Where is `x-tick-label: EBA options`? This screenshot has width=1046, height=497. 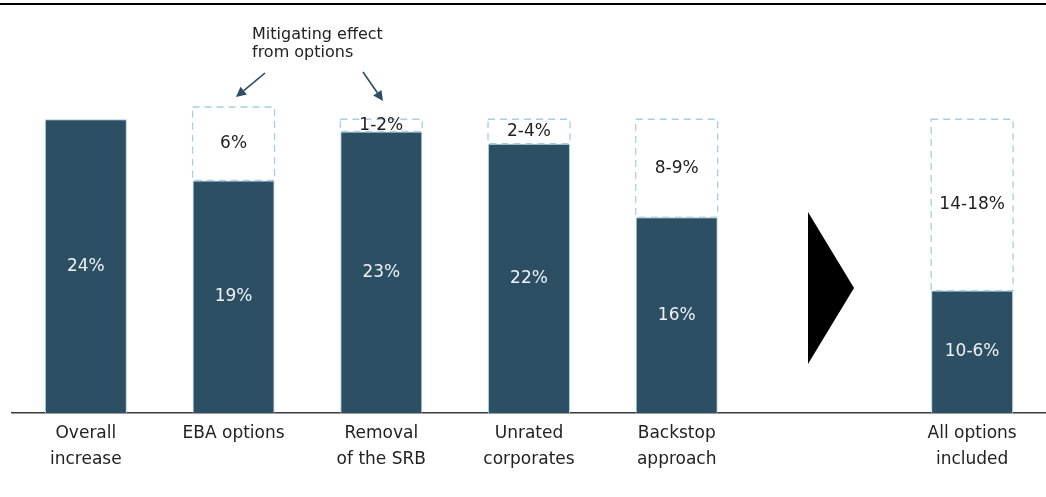 x-tick-label: EBA options is located at coordinates (233, 432).